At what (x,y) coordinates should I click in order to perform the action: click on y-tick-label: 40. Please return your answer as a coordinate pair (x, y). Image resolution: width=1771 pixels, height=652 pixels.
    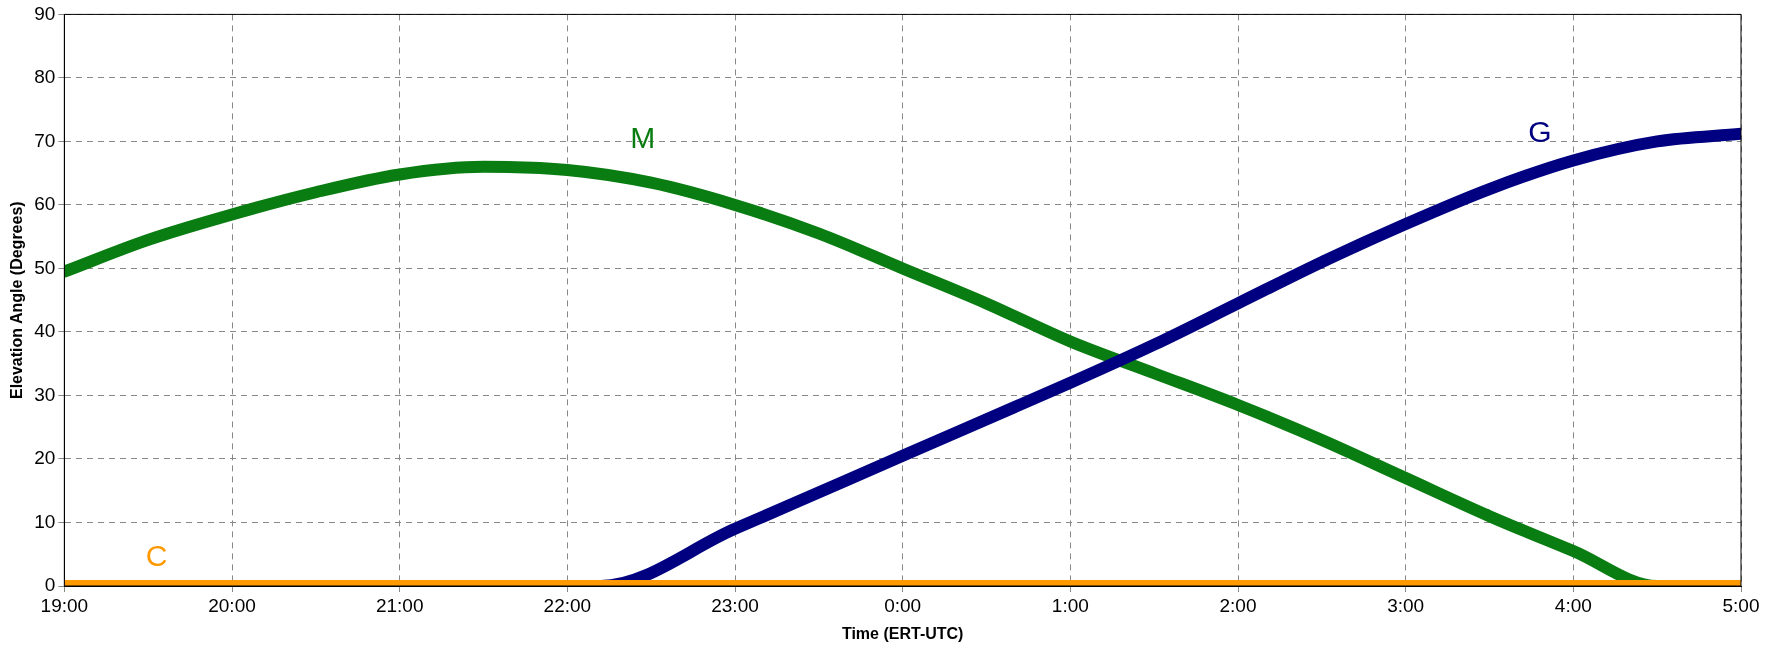
    Looking at the image, I should click on (45, 331).